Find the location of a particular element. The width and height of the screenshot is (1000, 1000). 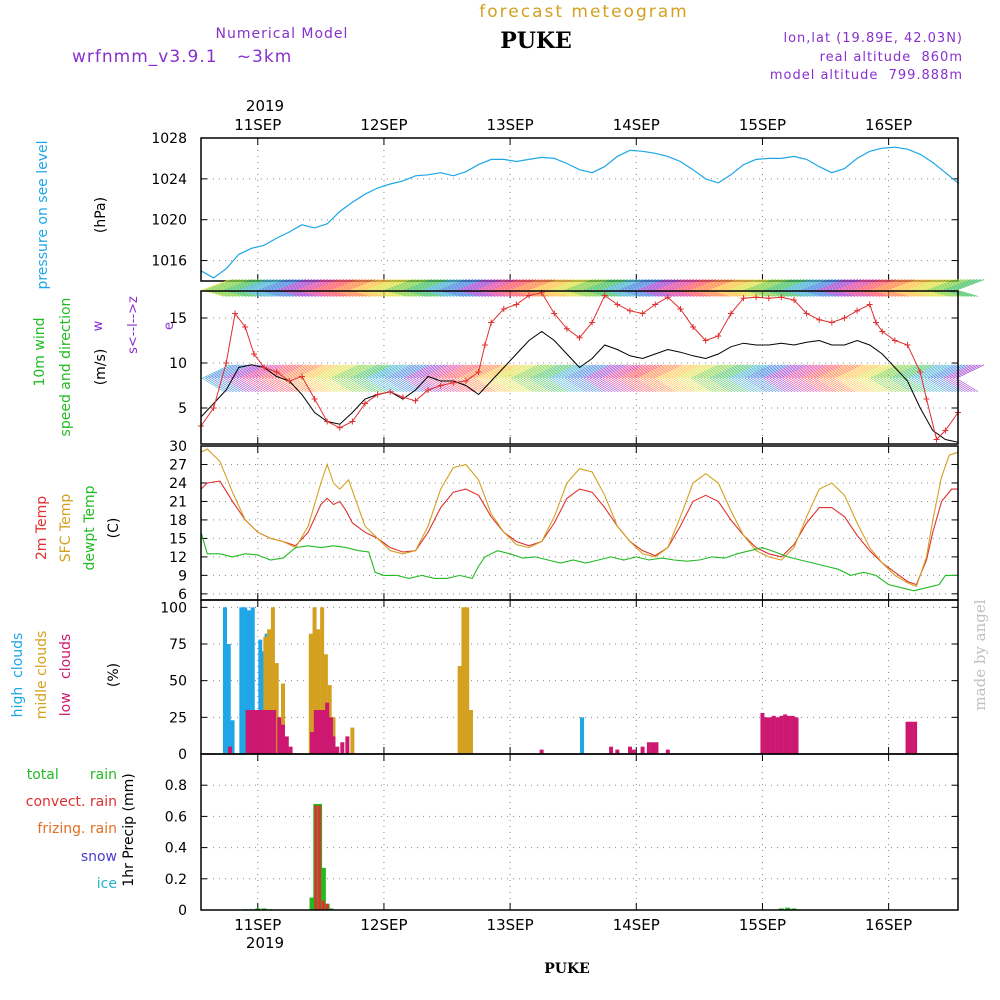

mid-clouds-side-label: midle clouds is located at coordinates (42, 675).